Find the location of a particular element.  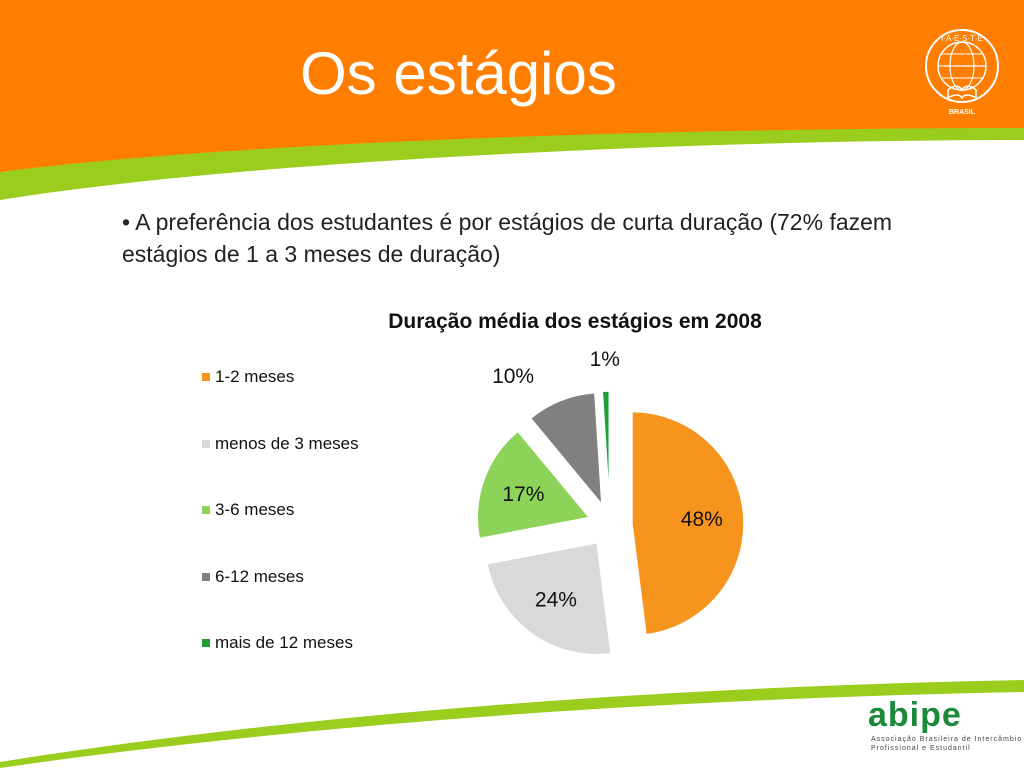

legend-label: menos de 3 meses is located at coordinates (287, 443).